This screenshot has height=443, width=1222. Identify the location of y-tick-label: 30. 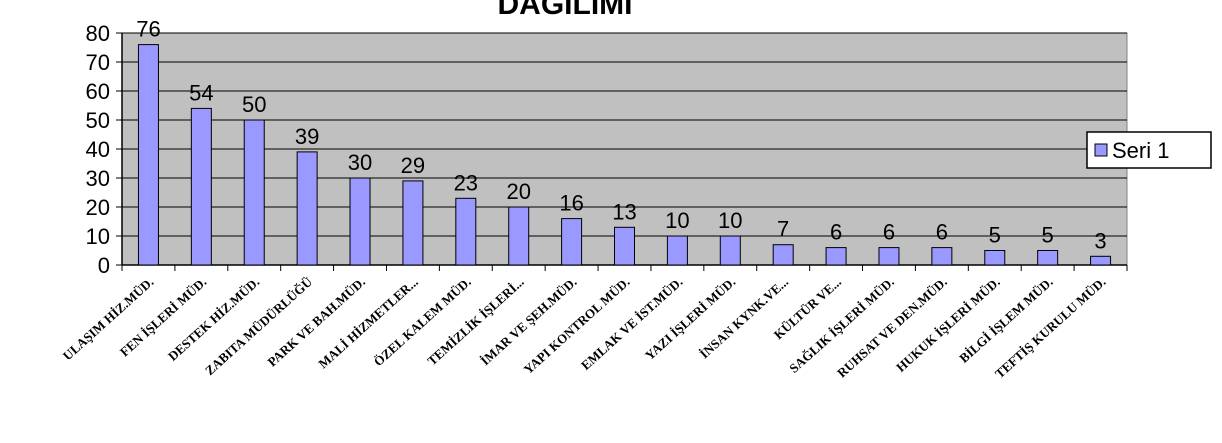
(98, 178).